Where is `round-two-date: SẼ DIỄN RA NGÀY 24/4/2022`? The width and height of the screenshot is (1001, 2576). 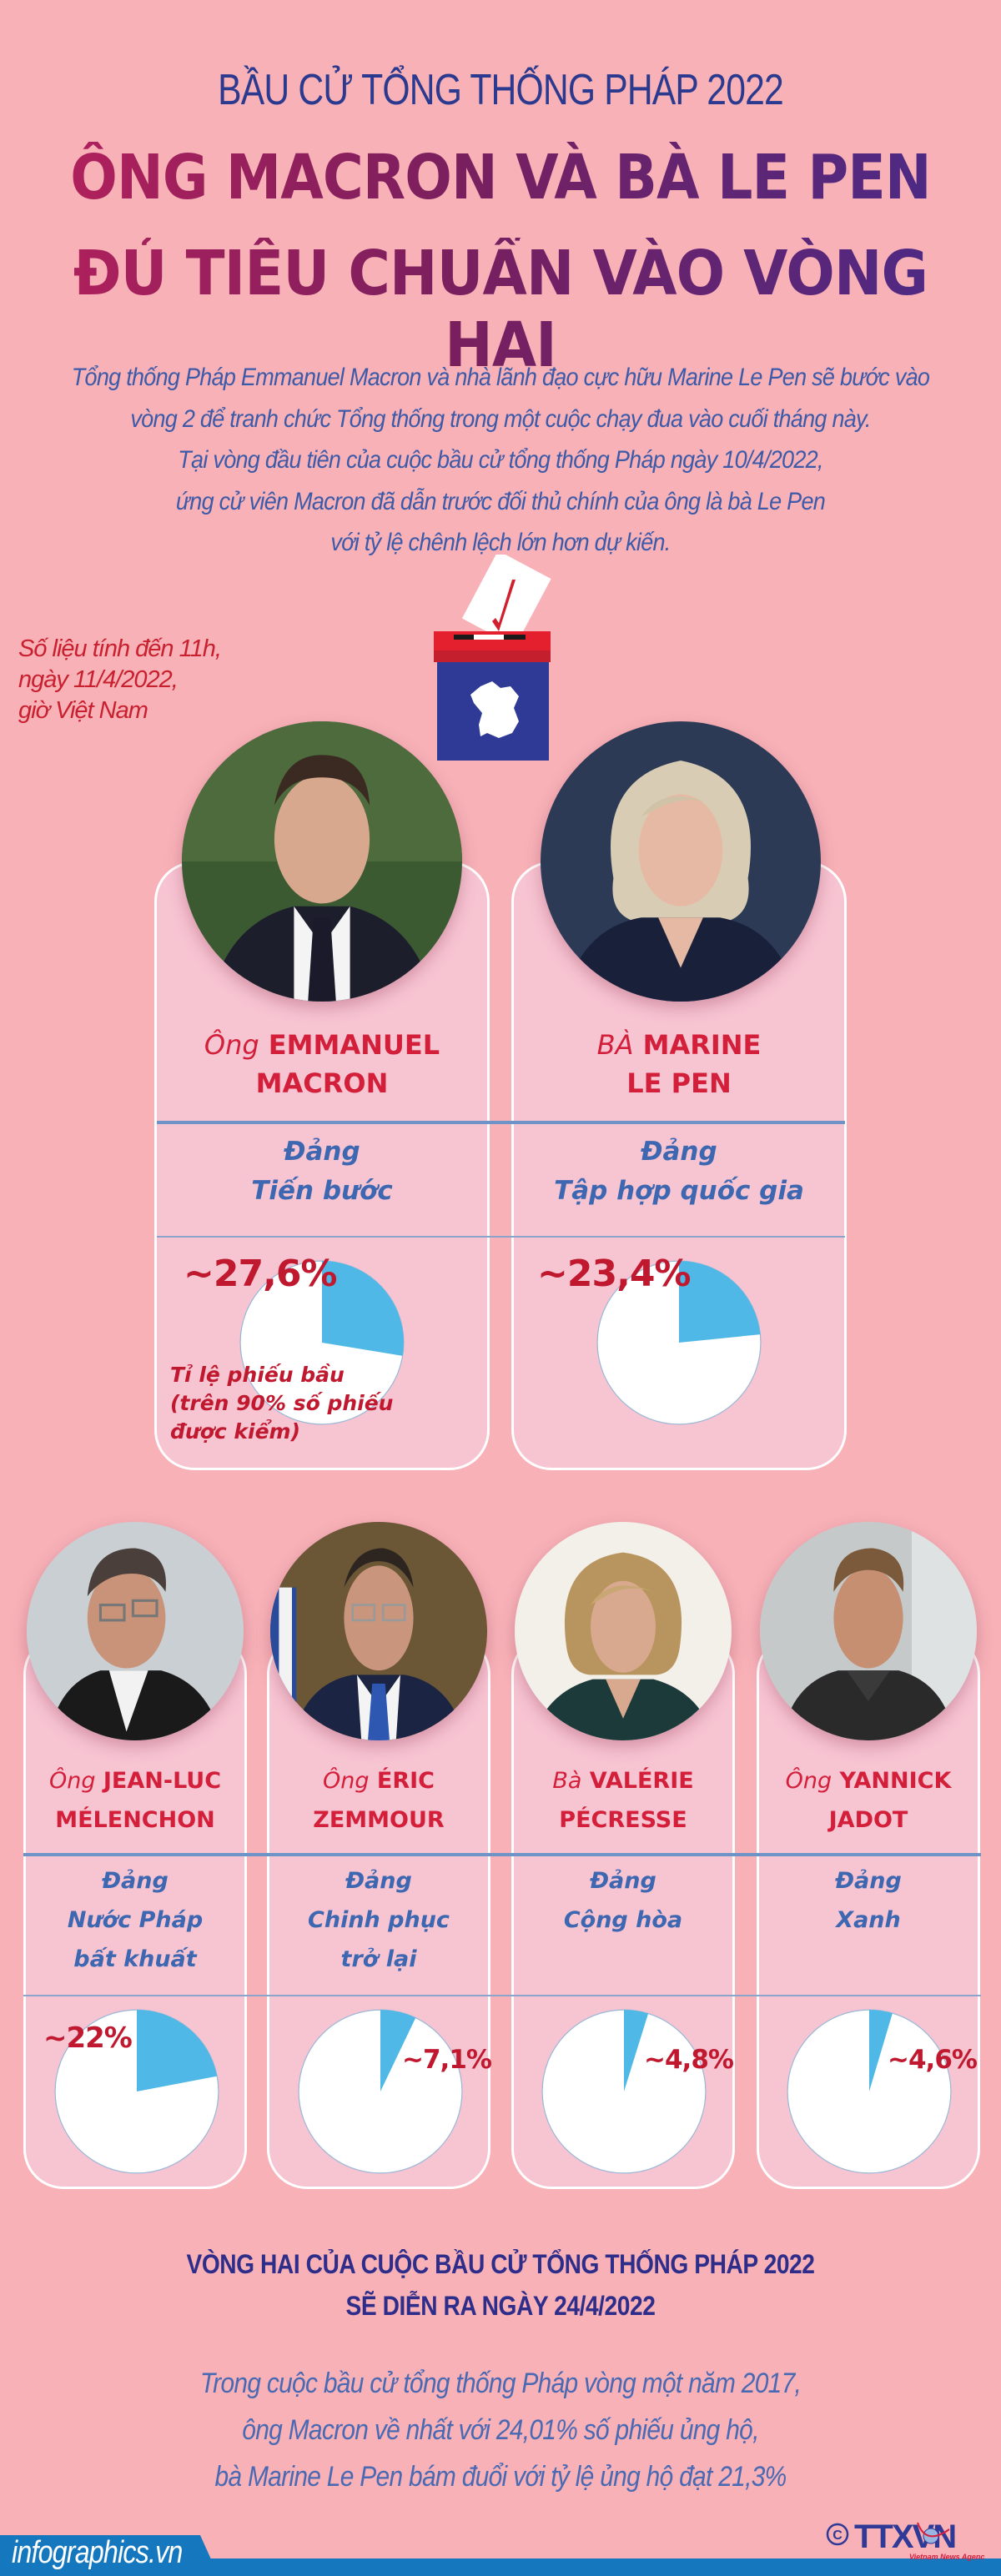 round-two-date: SẼ DIỄN RA NGÀY 24/4/2022 is located at coordinates (500, 2306).